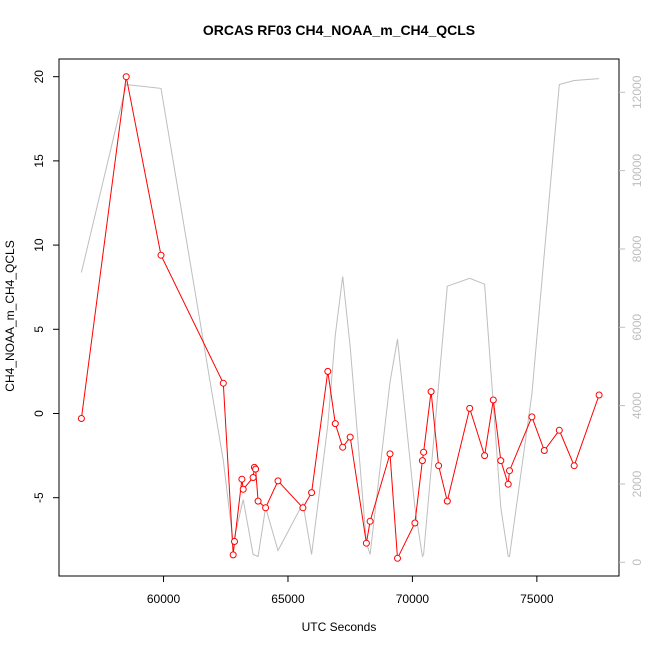  I want to click on y2-tick-label: 10000, so click(637, 171).